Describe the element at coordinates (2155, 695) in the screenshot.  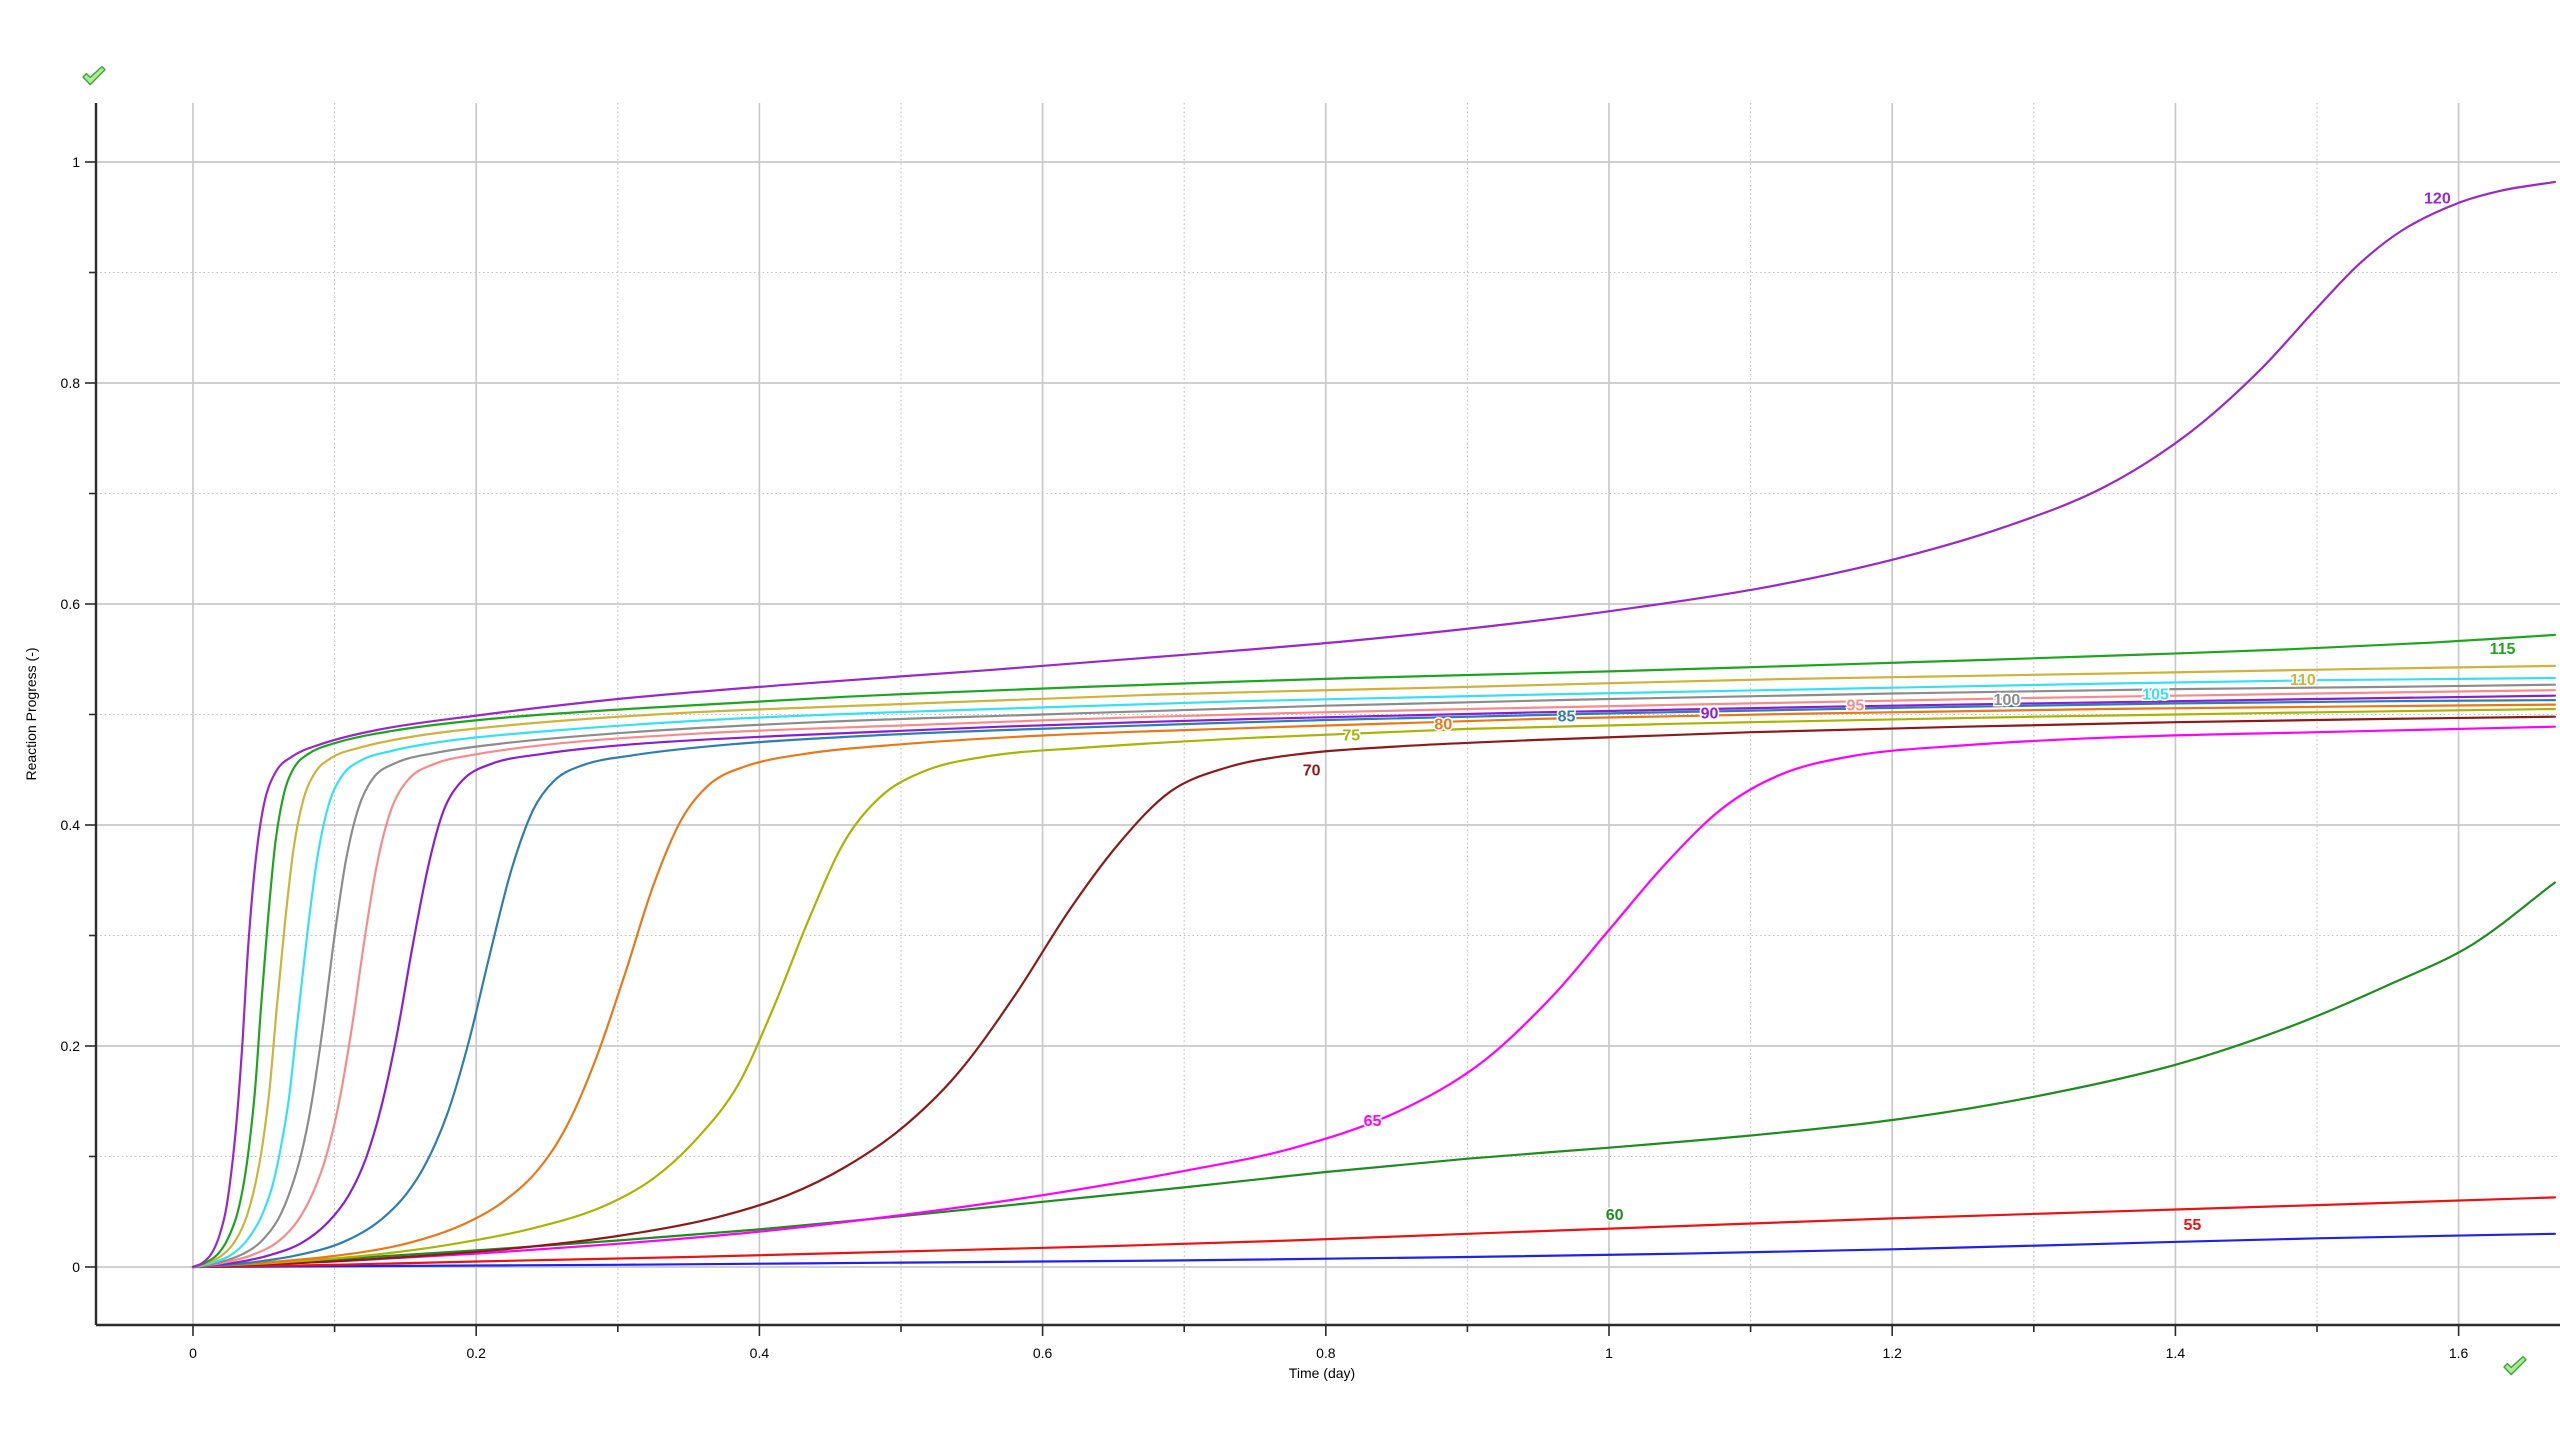
I see `curve-label-105: 105` at that location.